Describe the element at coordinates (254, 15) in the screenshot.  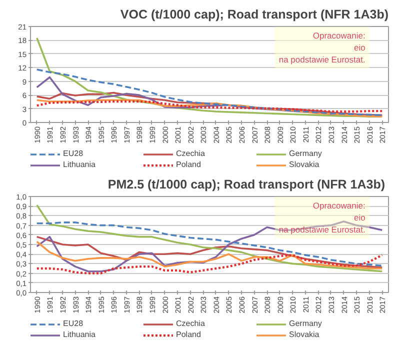
I see `chart-title: VOC (t/1000 cap); Road transport (NFR 1A3b)` at that location.